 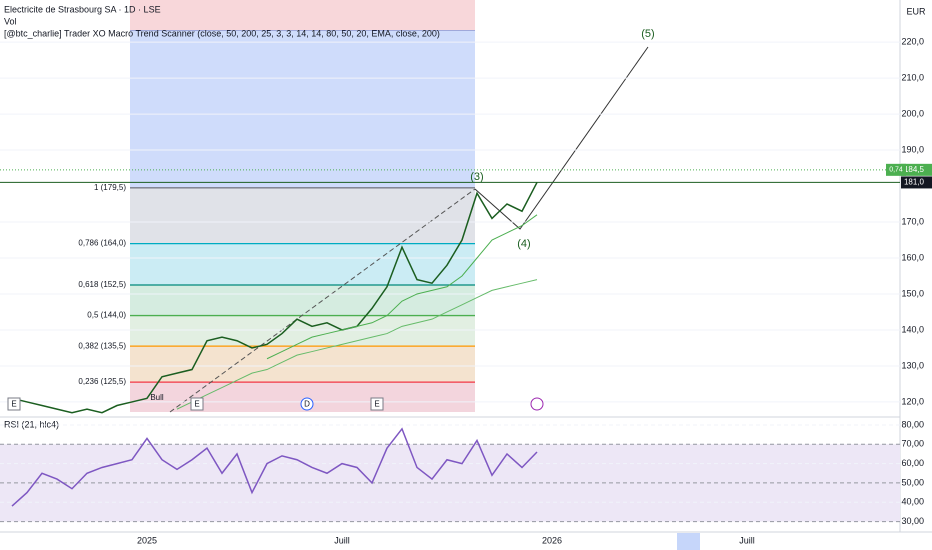 I want to click on fib-label: 0,786 (164,0), so click(x=102, y=243).